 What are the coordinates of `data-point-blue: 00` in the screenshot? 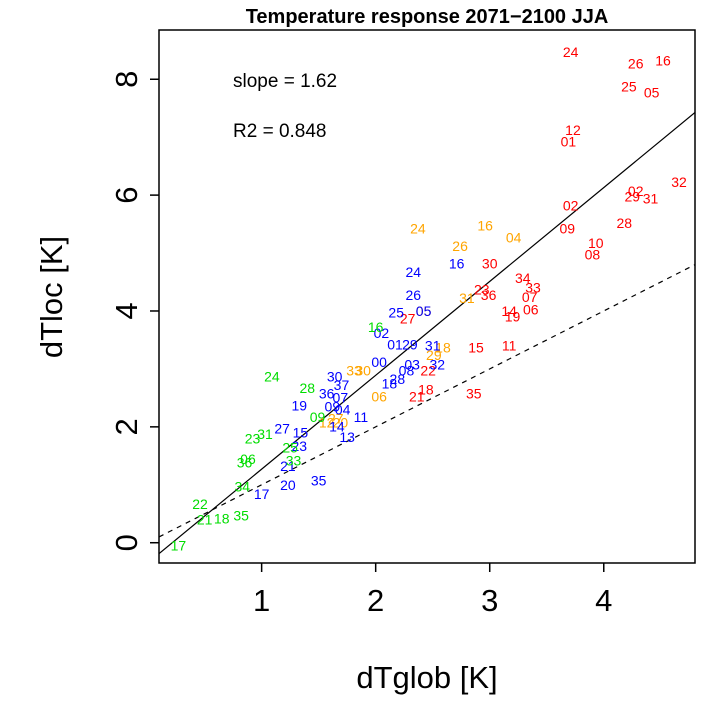 It's located at (379, 362).